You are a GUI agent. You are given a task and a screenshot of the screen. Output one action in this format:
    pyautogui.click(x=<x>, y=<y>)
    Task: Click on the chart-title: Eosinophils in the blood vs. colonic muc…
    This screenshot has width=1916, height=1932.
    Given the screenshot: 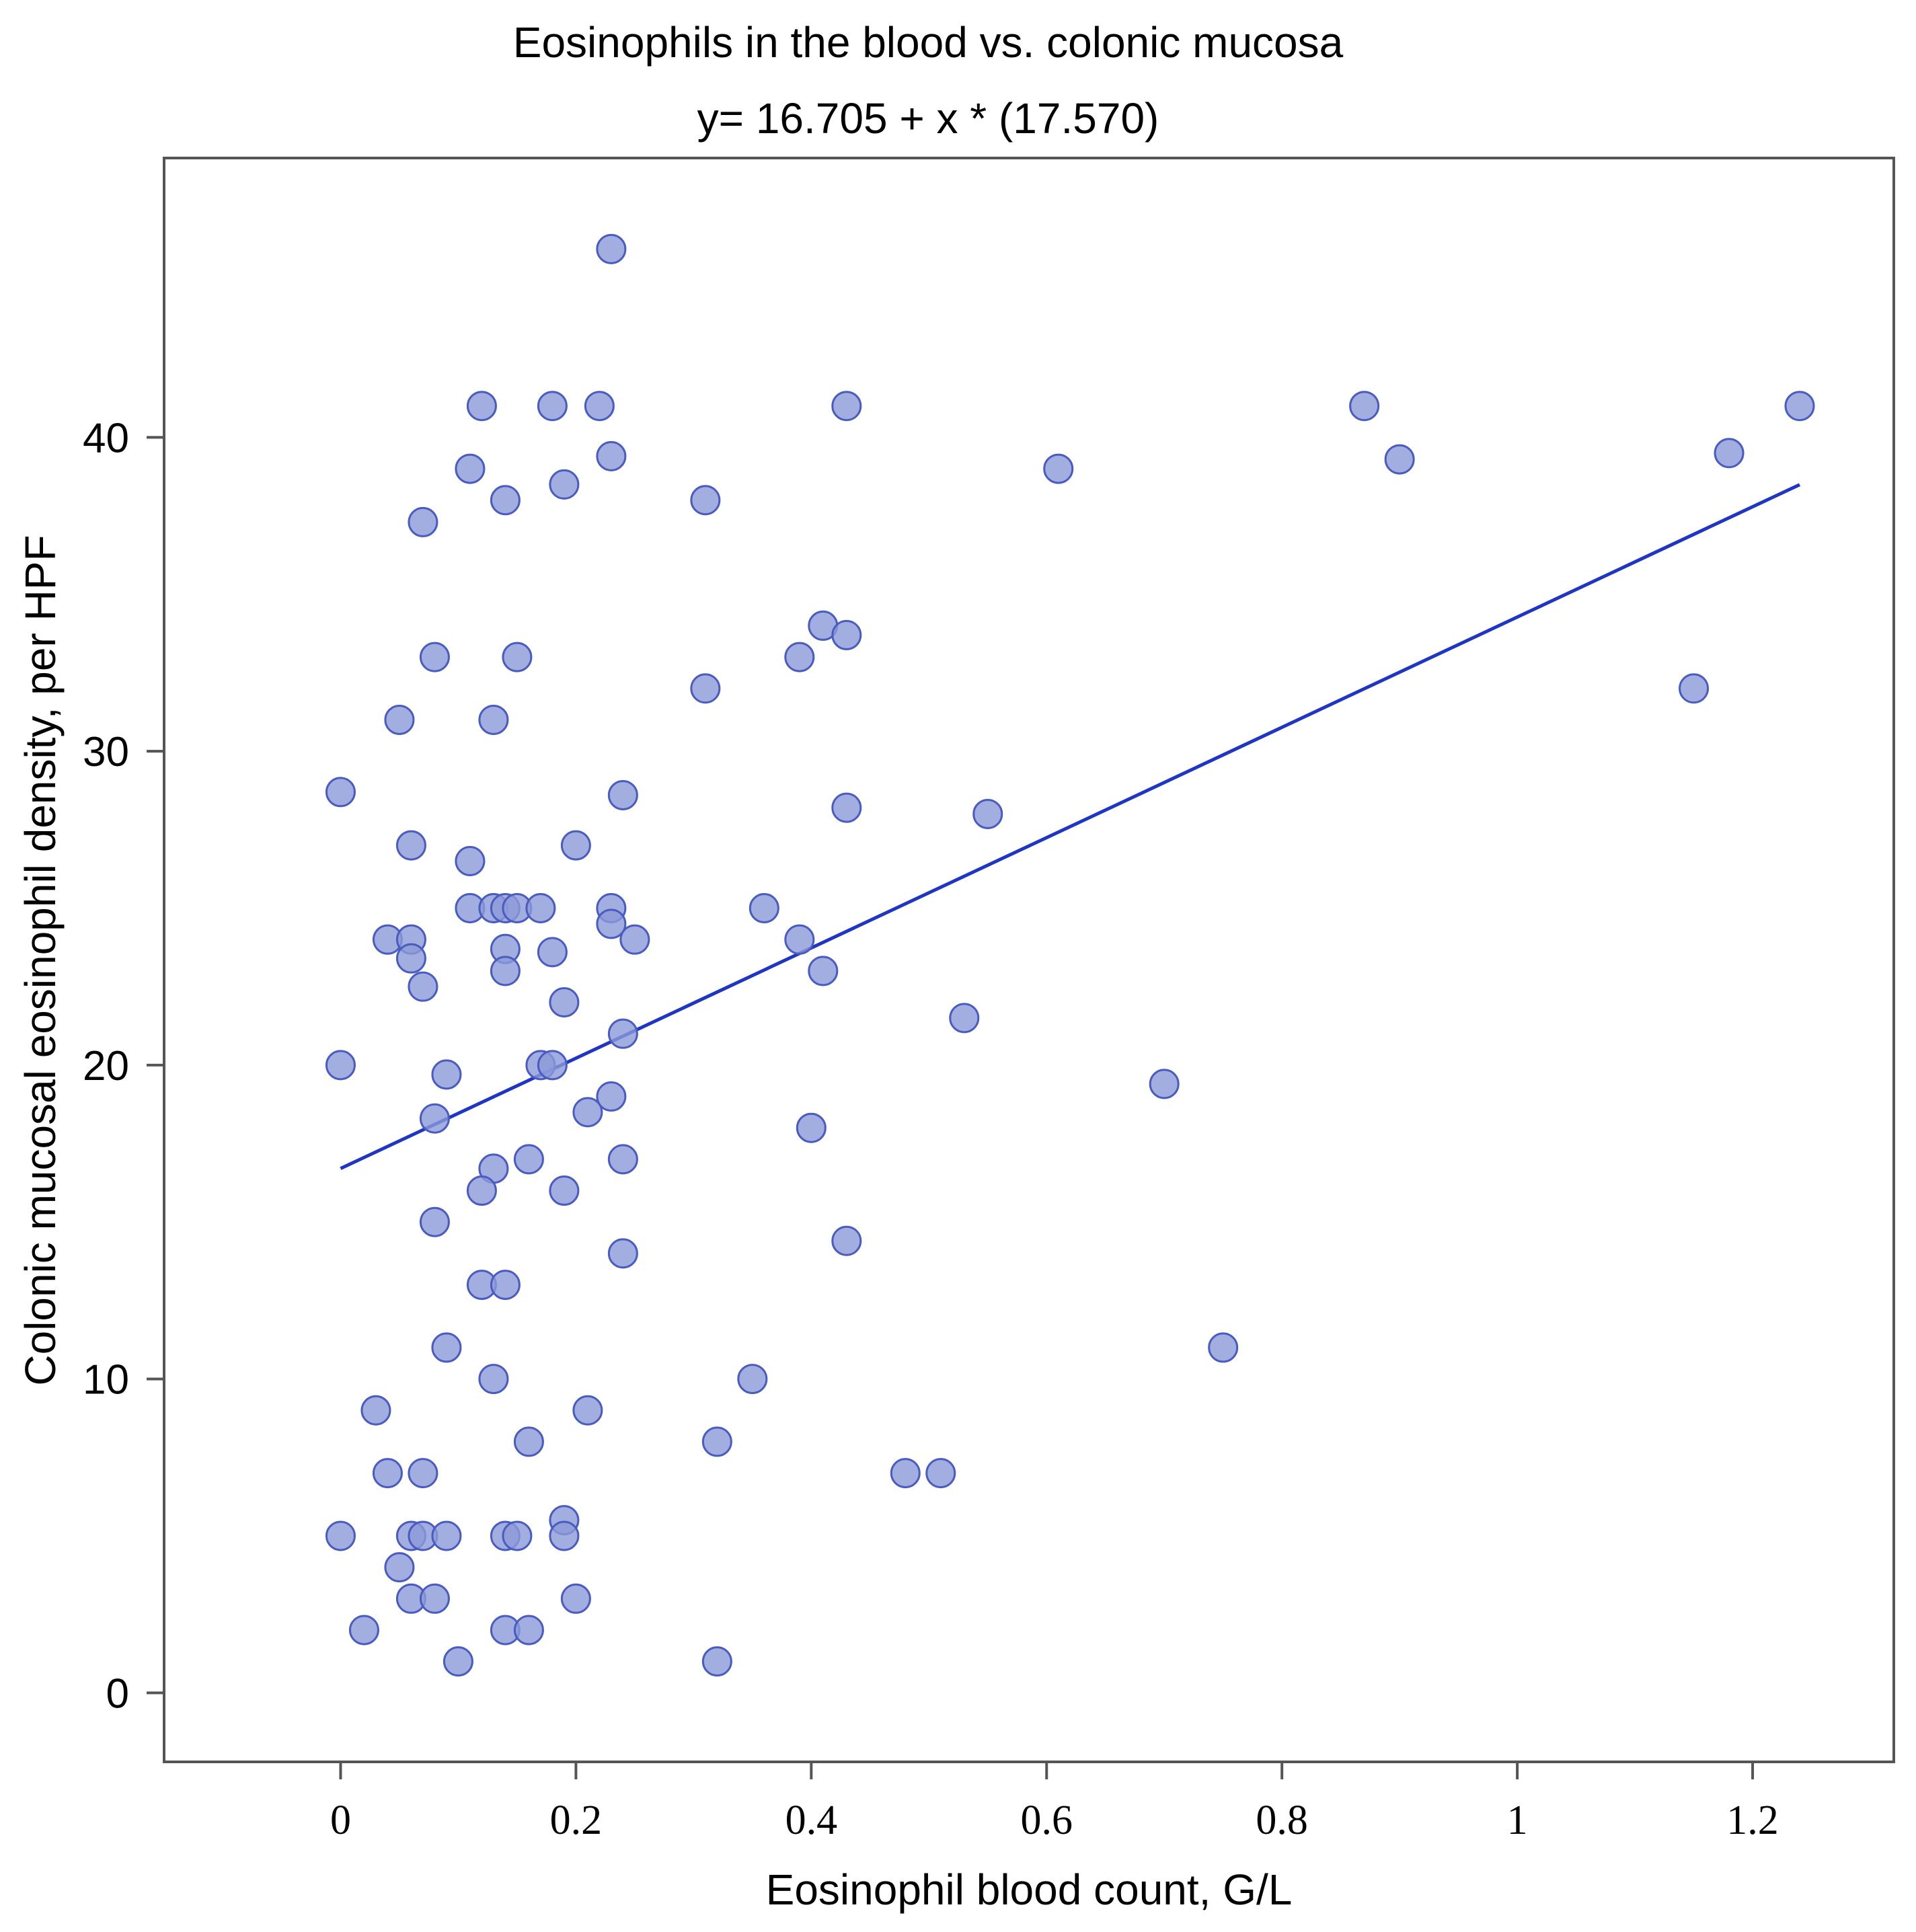 What is the action you would take?
    pyautogui.click(x=928, y=42)
    